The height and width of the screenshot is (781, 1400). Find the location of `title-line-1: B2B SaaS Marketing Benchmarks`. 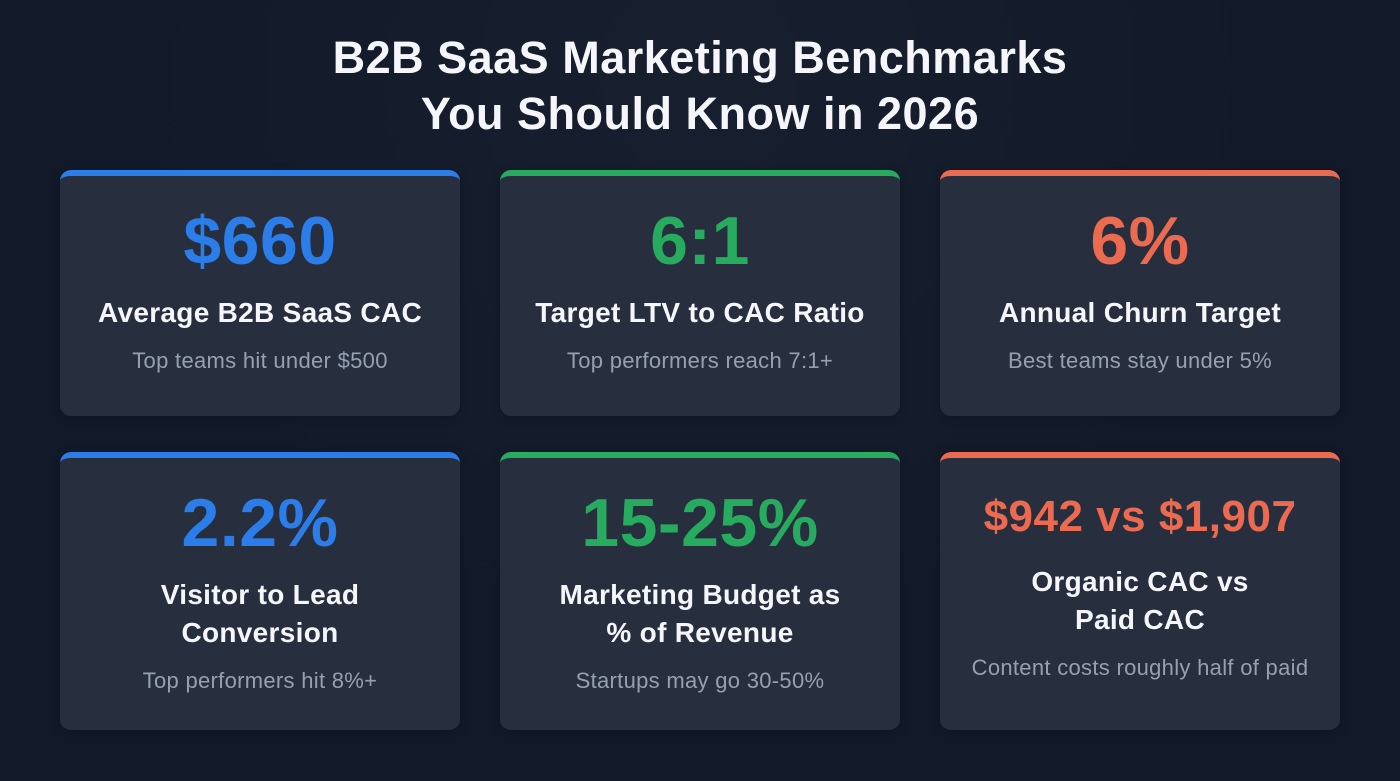

title-line-1: B2B SaaS Marketing Benchmarks is located at coordinates (700, 57).